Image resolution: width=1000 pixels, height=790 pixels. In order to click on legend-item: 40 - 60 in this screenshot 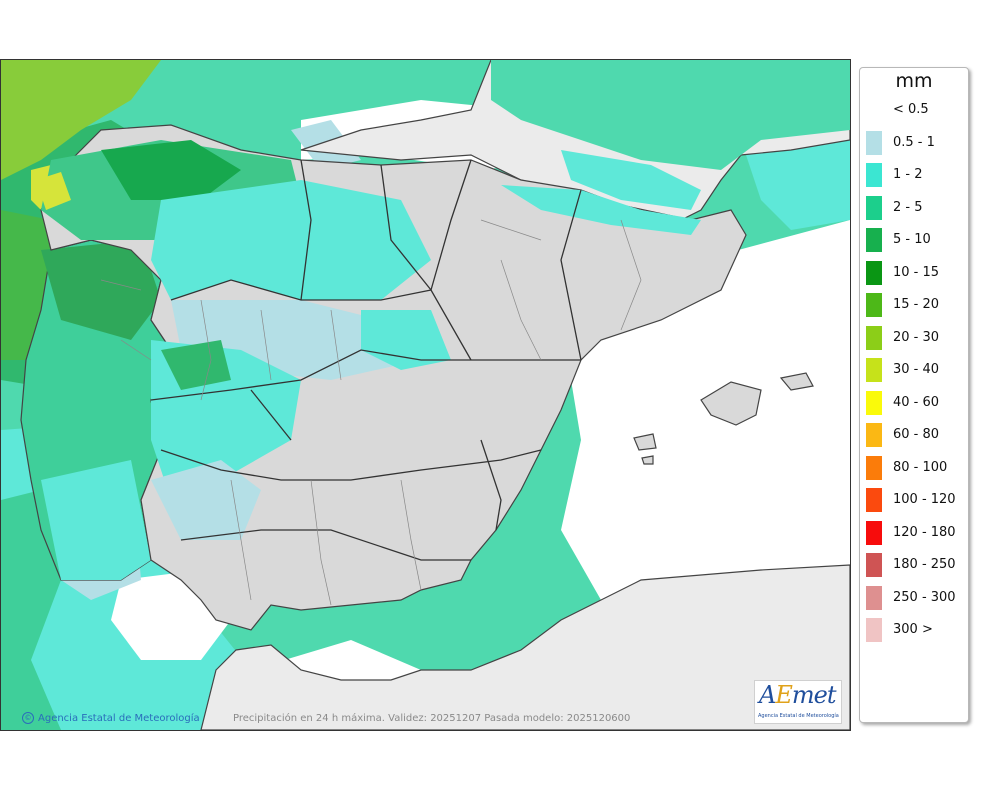, I will do `click(916, 402)`.